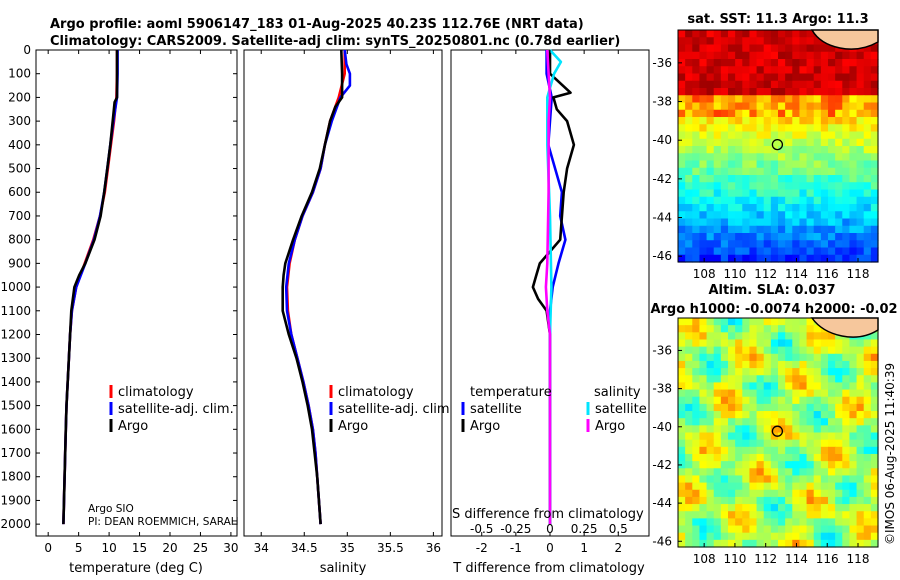 The image size is (900, 580). What do you see at coordinates (19, 216) in the screenshot?
I see `depth-tick-label: 700` at bounding box center [19, 216].